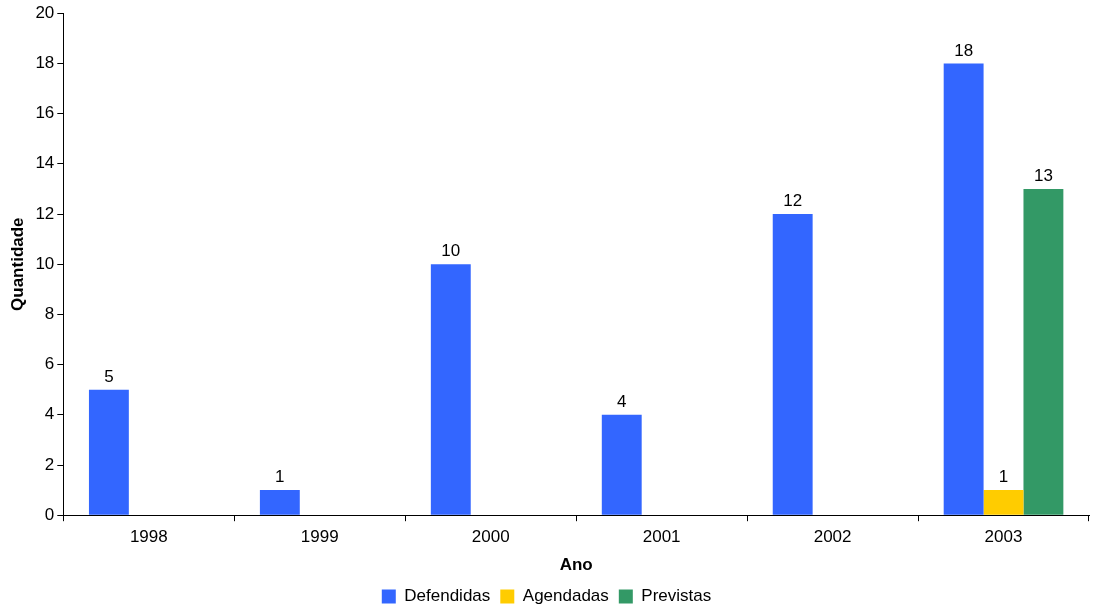 The width and height of the screenshot is (1103, 615). I want to click on legend-label: Previstas, so click(676, 596).